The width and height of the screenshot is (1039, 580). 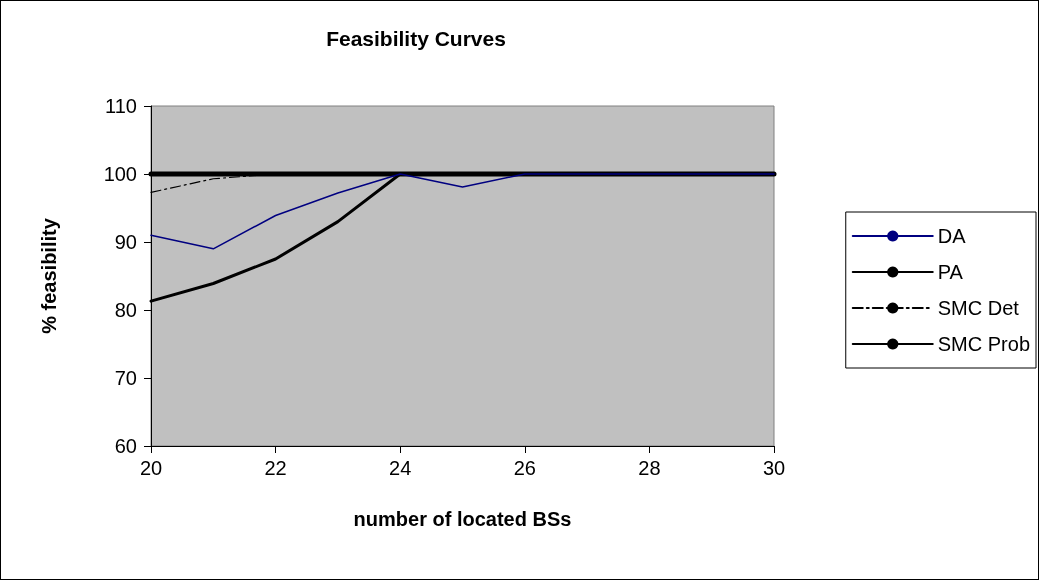 I want to click on x-tick-label: 28, so click(x=649, y=468).